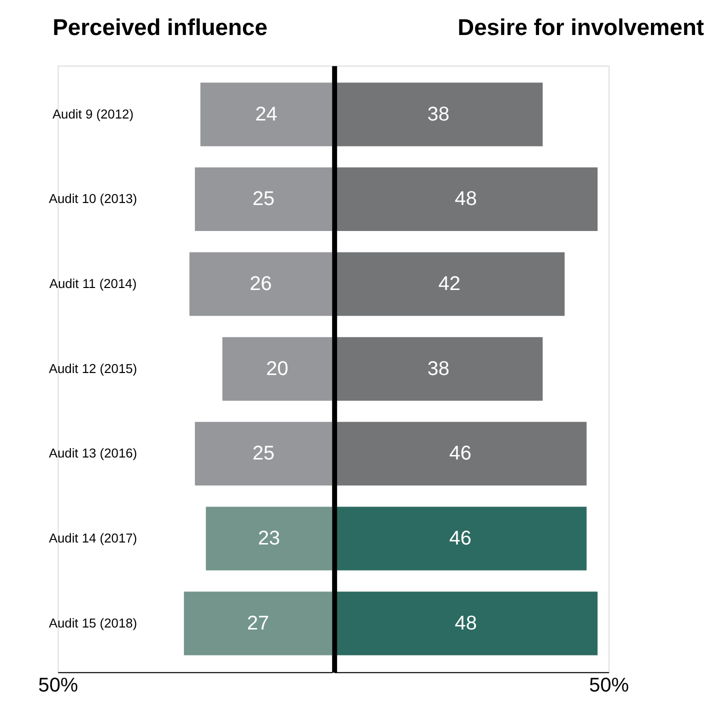 This screenshot has height=705, width=707. Describe the element at coordinates (93, 198) in the screenshot. I see `y-tick-label: Audit 10 (2013)` at that location.